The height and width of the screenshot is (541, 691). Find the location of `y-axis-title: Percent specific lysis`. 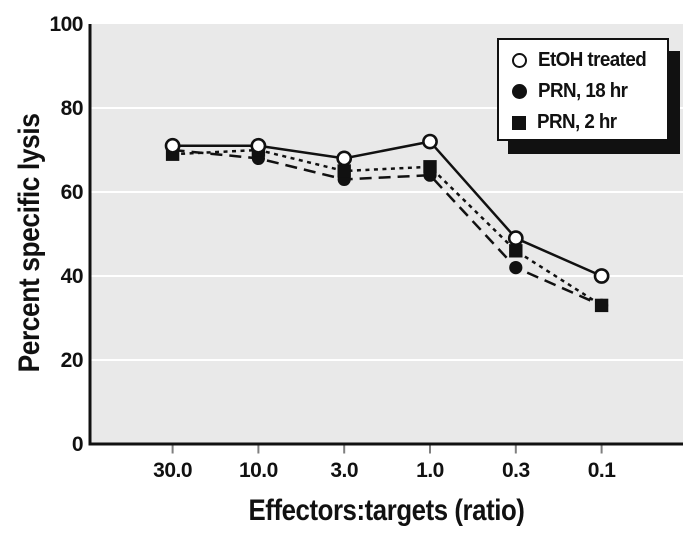

y-axis-title: Percent specific lysis is located at coordinates (29, 243).